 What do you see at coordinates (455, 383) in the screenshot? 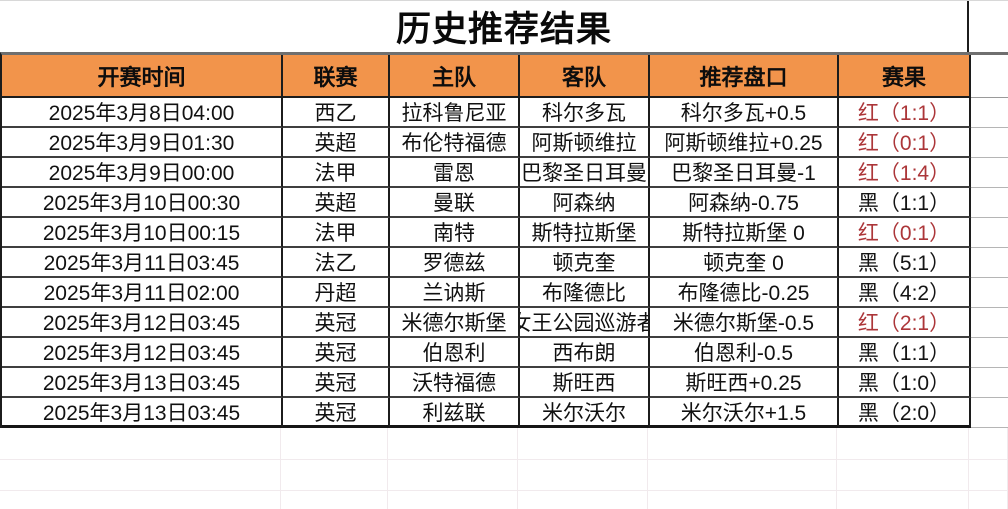
I see `cell-home-team: 沃特福德` at bounding box center [455, 383].